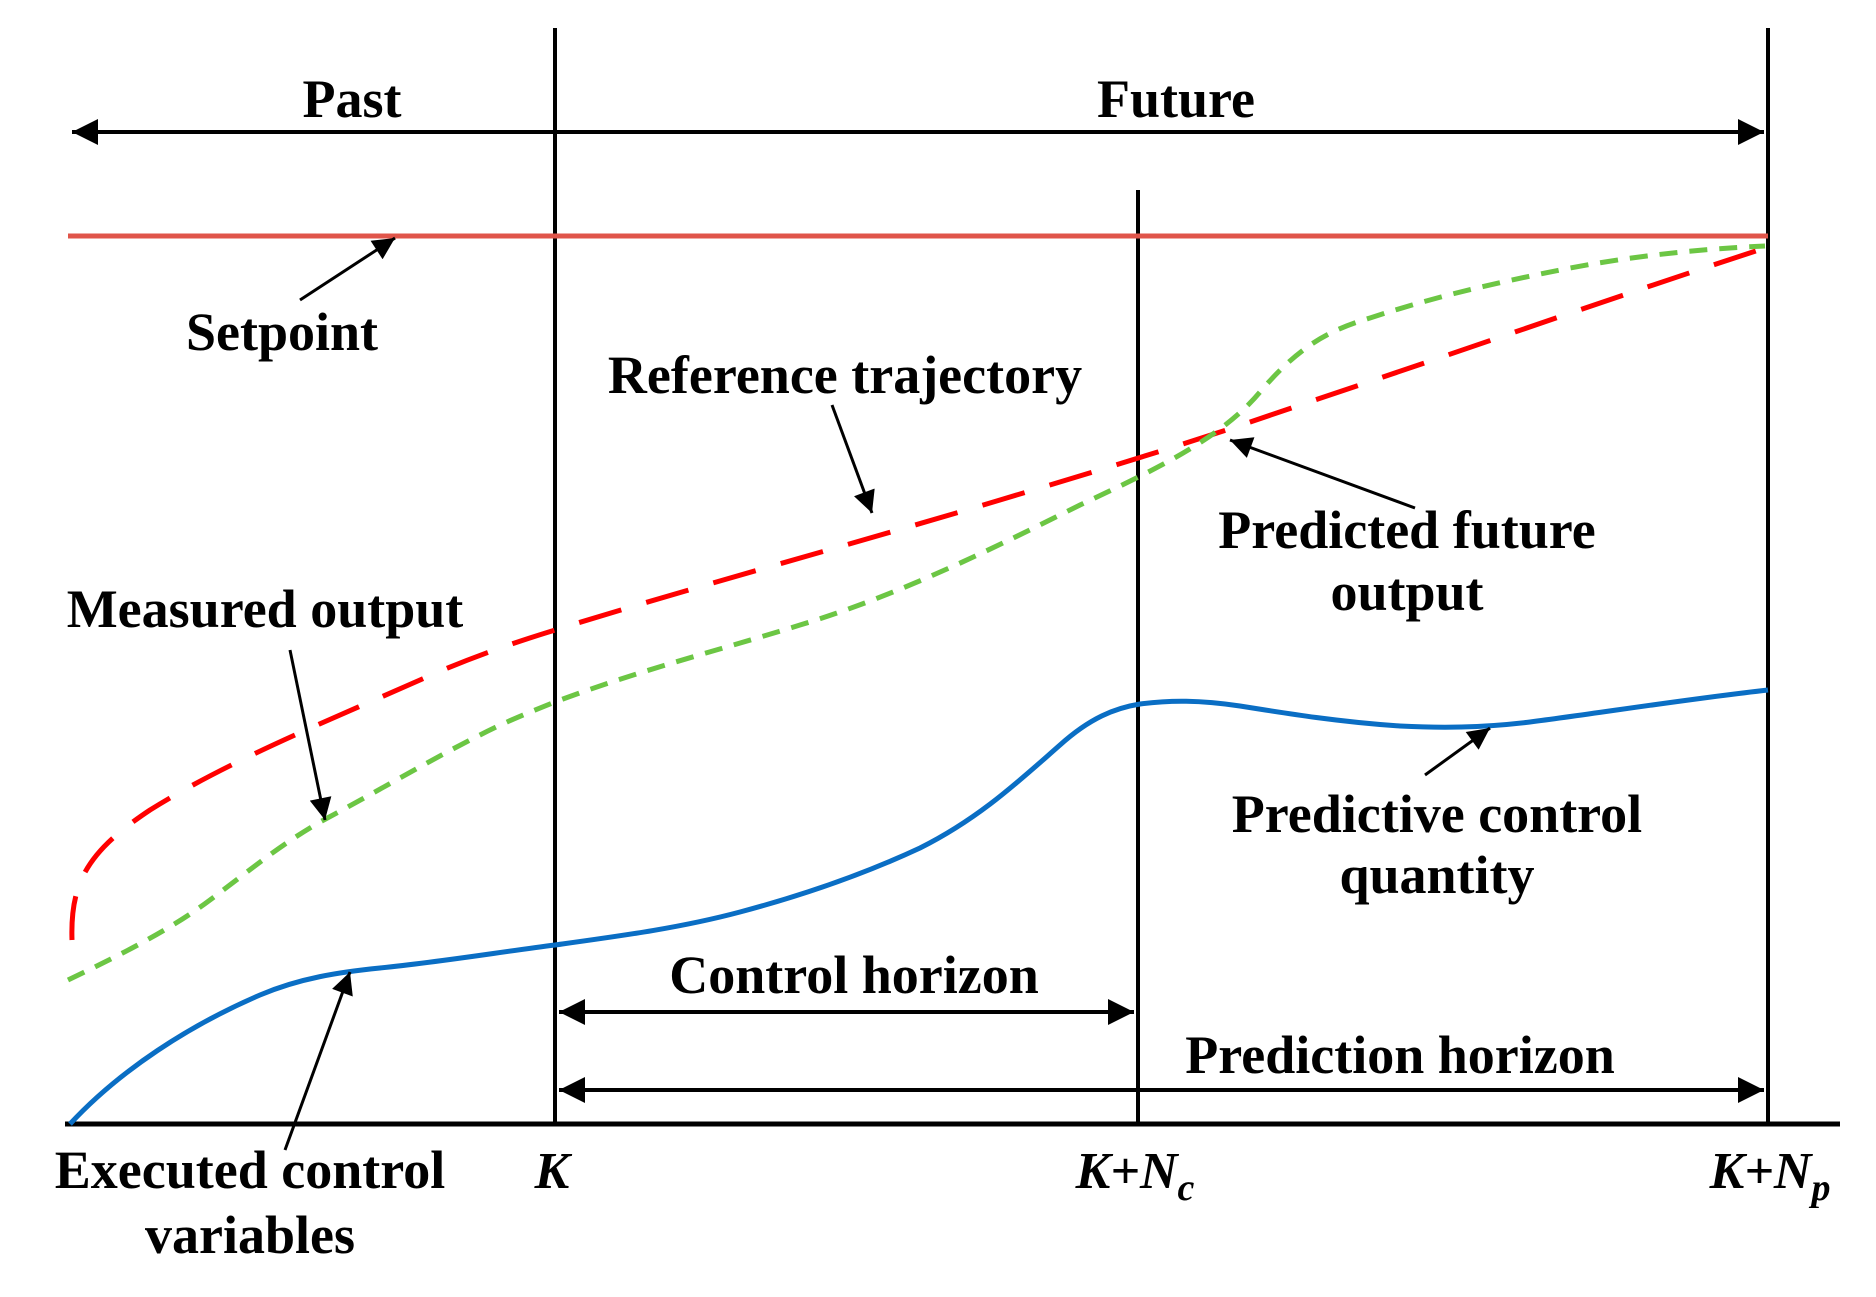 The image size is (1876, 1297). Describe the element at coordinates (1322, 473) in the screenshot. I see `predicted-output-pointer-arrow` at that location.